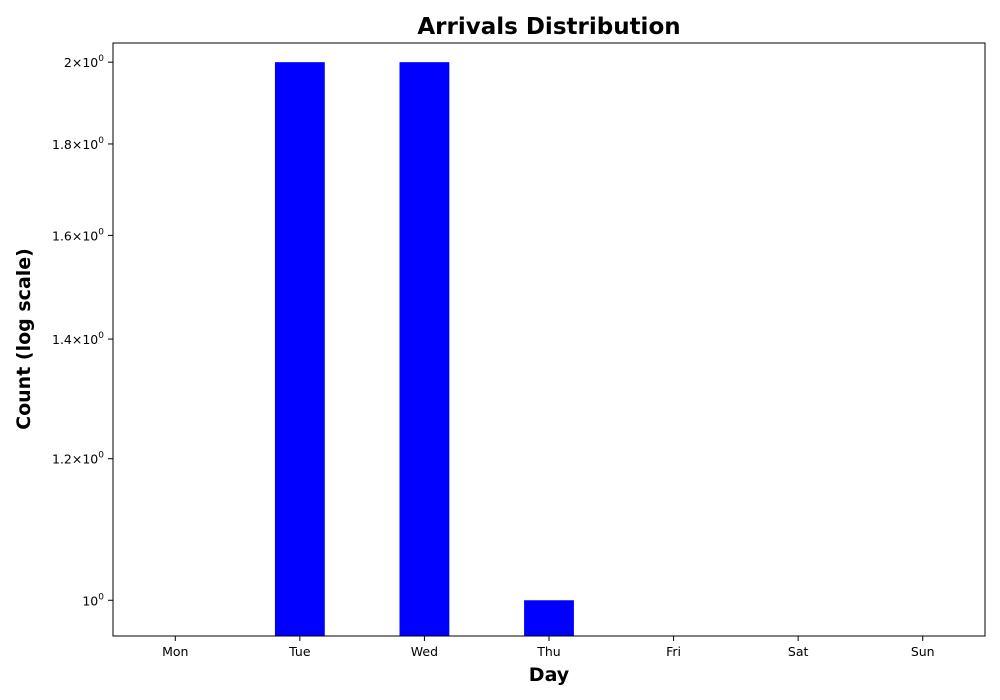 The height and width of the screenshot is (700, 1000). What do you see at coordinates (549, 618) in the screenshot?
I see `bar-thu` at bounding box center [549, 618].